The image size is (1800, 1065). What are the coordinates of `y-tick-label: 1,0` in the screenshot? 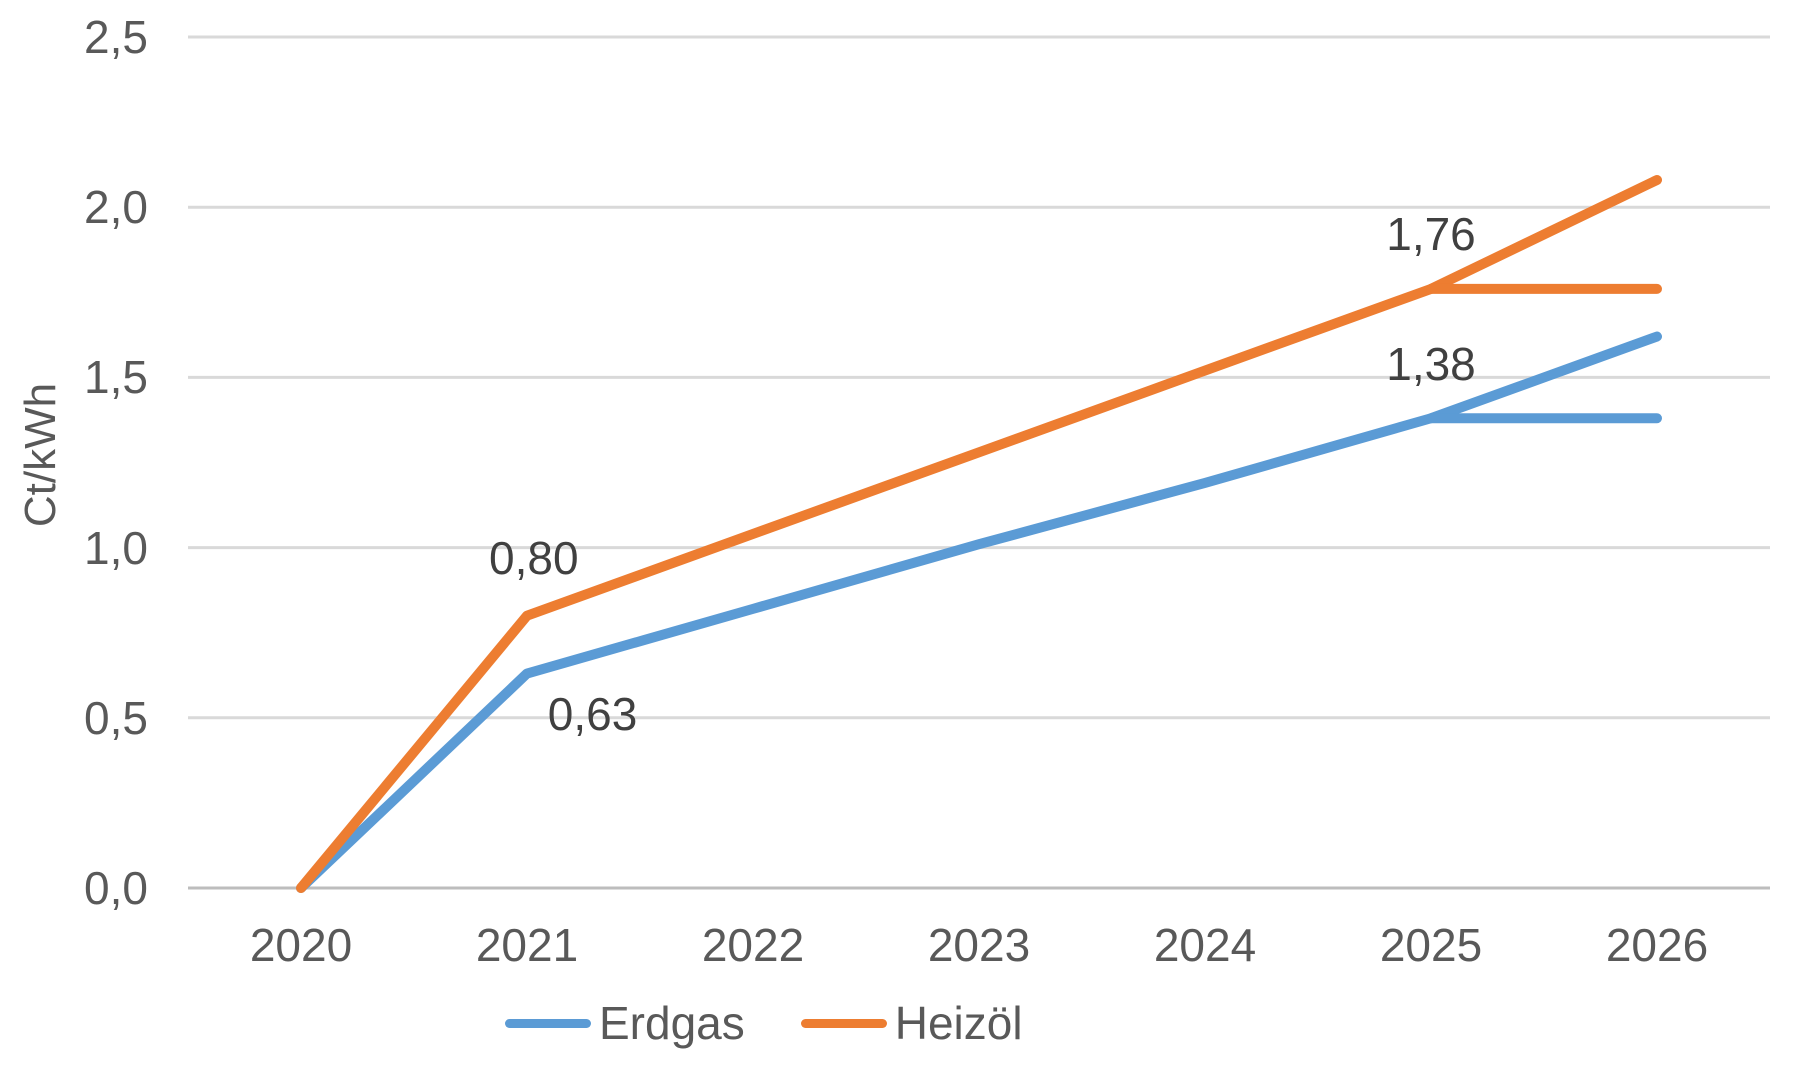 It's located at (116, 547).